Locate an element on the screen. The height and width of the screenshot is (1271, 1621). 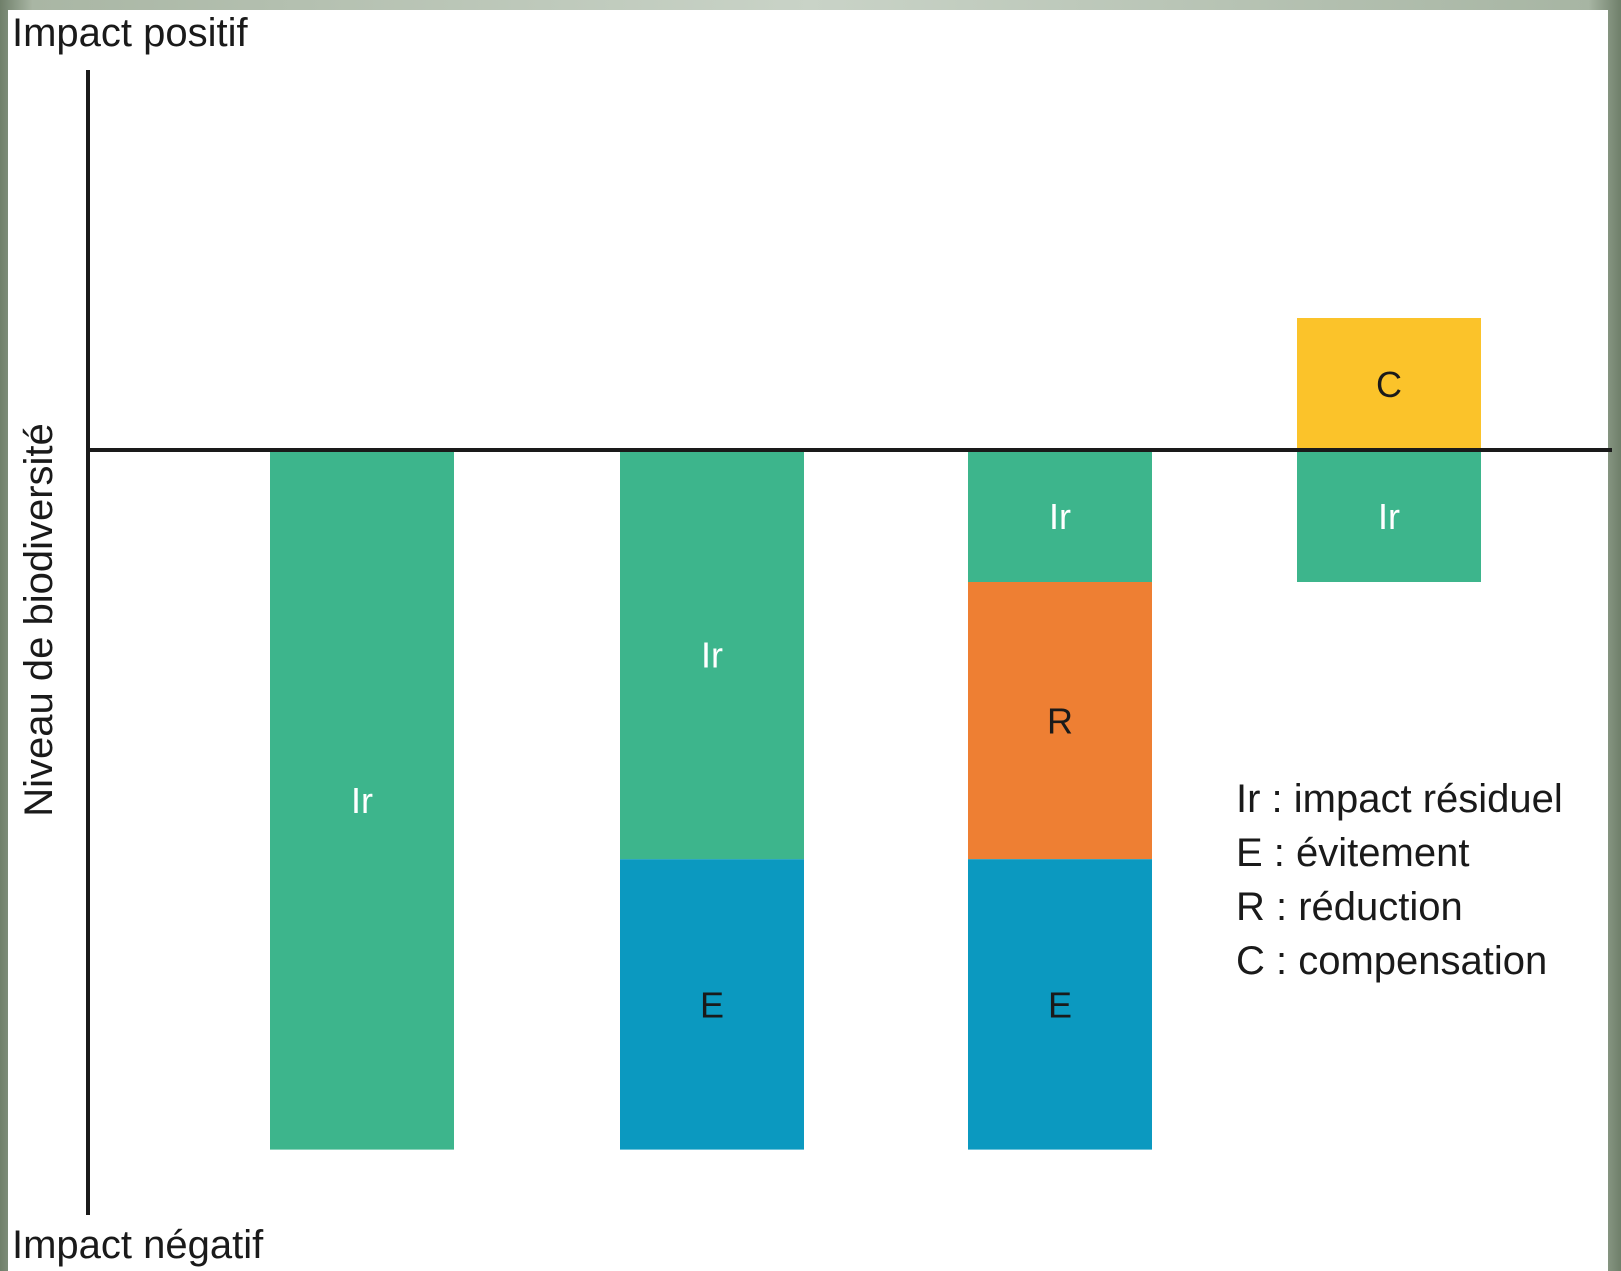
bar-3-label-e: E is located at coordinates (1060, 1004).